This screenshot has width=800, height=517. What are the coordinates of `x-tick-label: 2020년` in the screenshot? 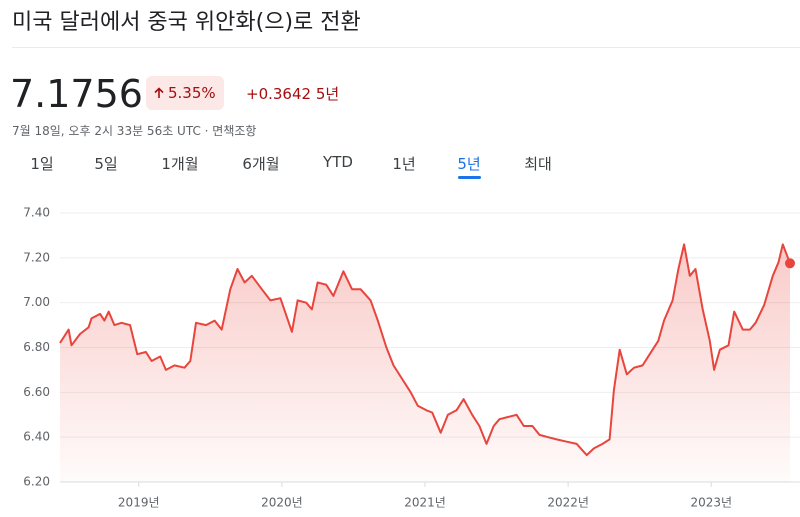 It's located at (282, 503).